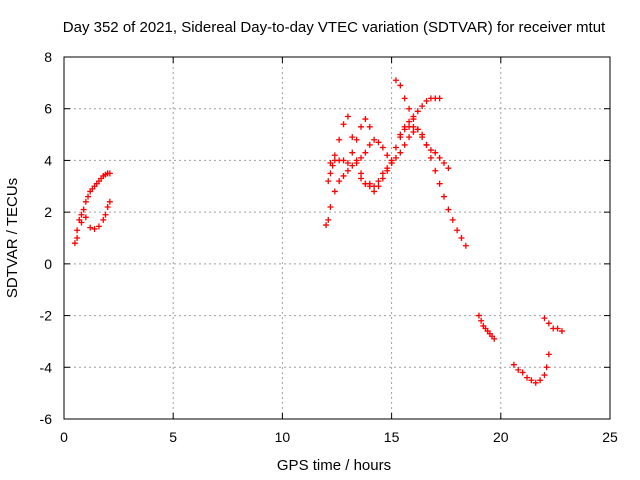  What do you see at coordinates (64, 437) in the screenshot?
I see `x-tick-label: 0` at bounding box center [64, 437].